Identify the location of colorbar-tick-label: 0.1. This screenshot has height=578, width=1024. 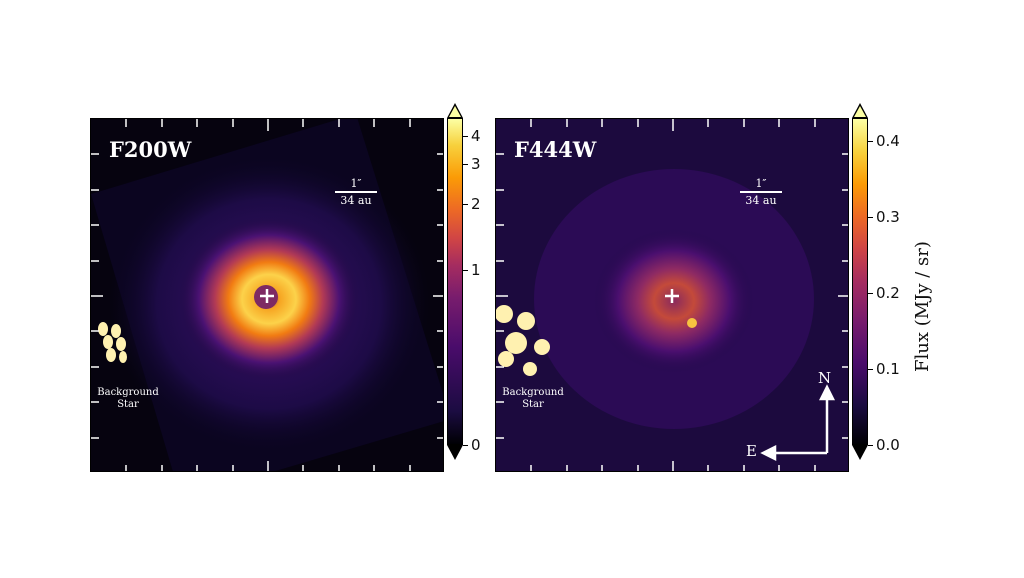
(888, 368).